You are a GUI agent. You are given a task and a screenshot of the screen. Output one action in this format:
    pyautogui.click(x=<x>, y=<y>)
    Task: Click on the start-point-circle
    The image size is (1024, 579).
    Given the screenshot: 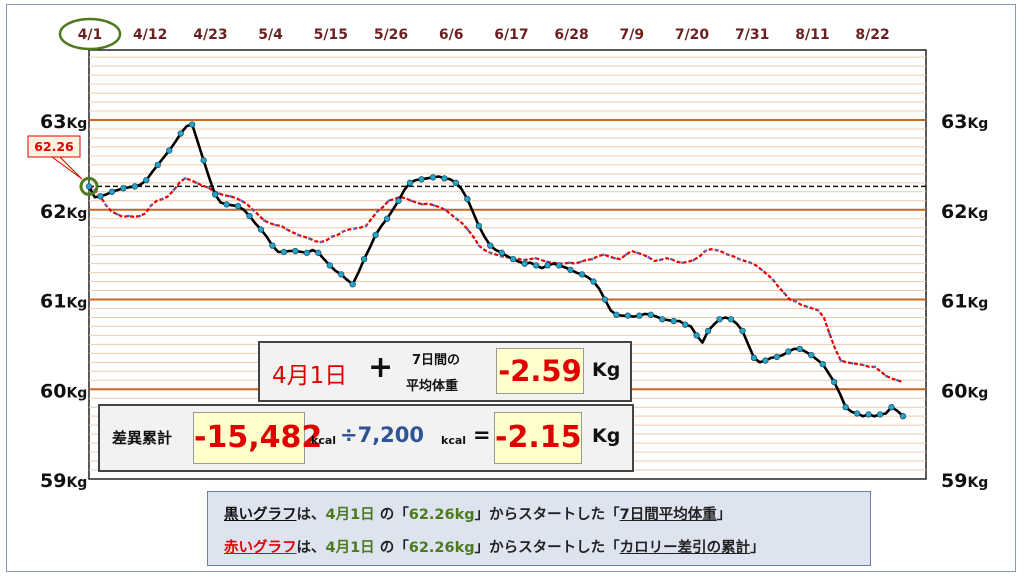 What is the action you would take?
    pyautogui.click(x=89, y=186)
    